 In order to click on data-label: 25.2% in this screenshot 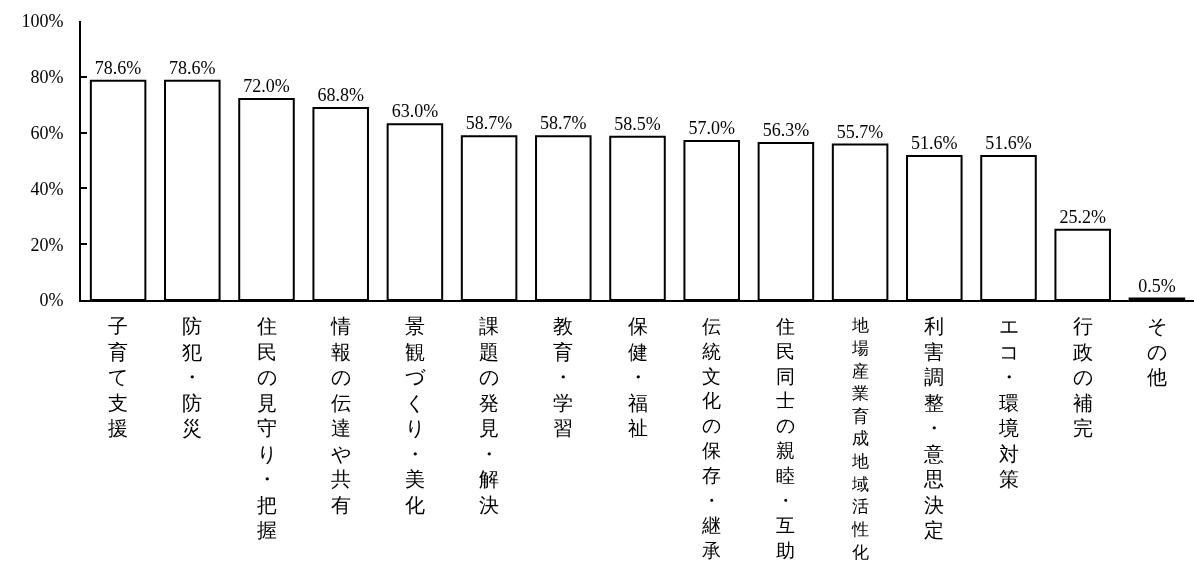, I will do `click(1082, 216)`.